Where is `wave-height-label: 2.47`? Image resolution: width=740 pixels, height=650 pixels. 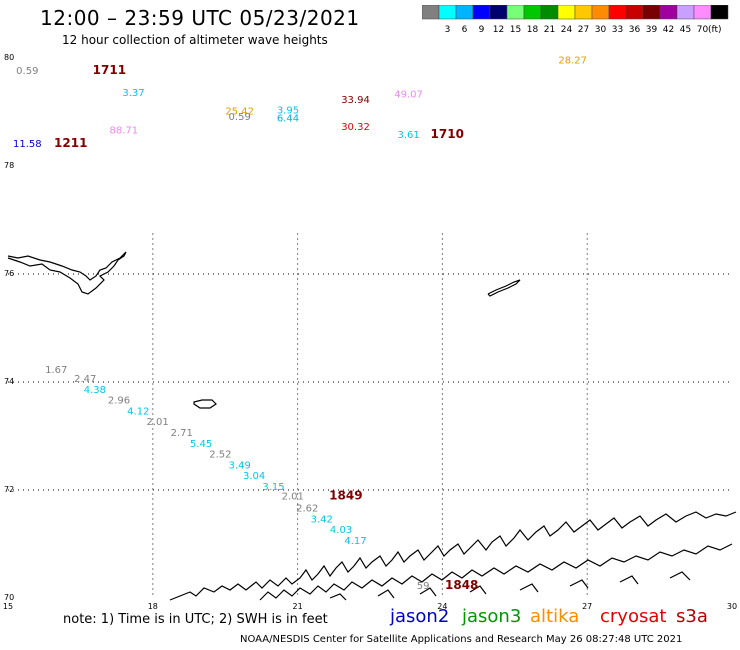 wave-height-label: 2.47 is located at coordinates (85, 379).